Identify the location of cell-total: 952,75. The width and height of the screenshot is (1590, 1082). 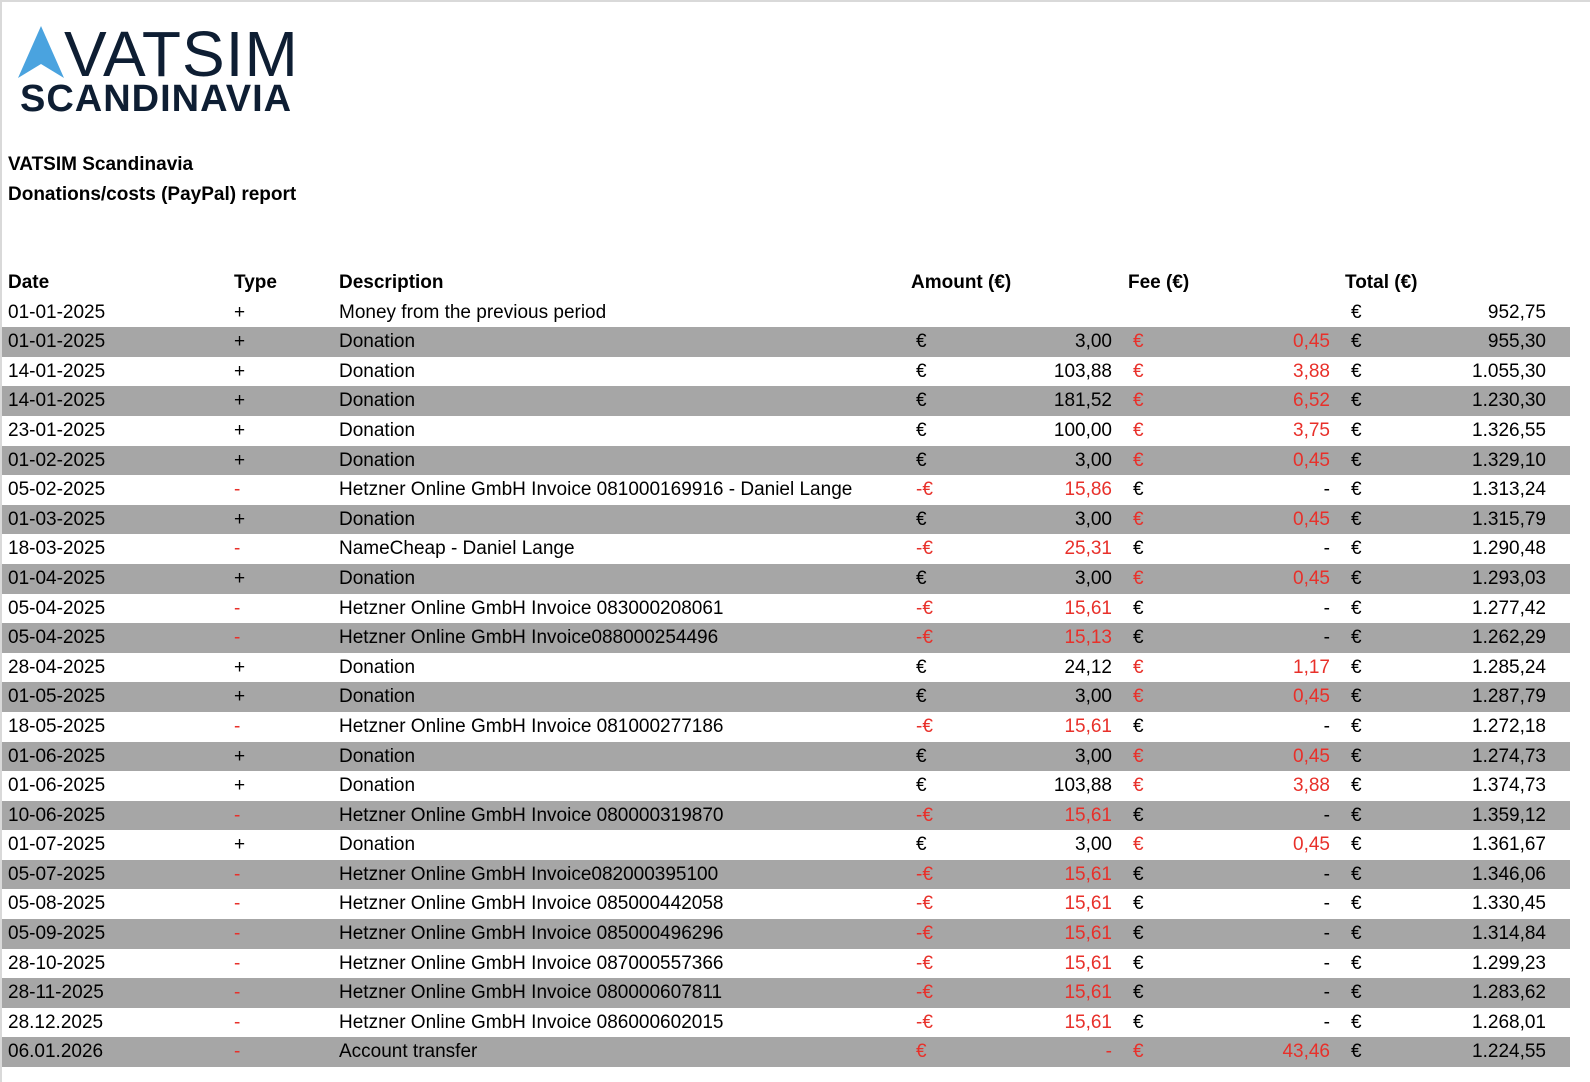
(1516, 312).